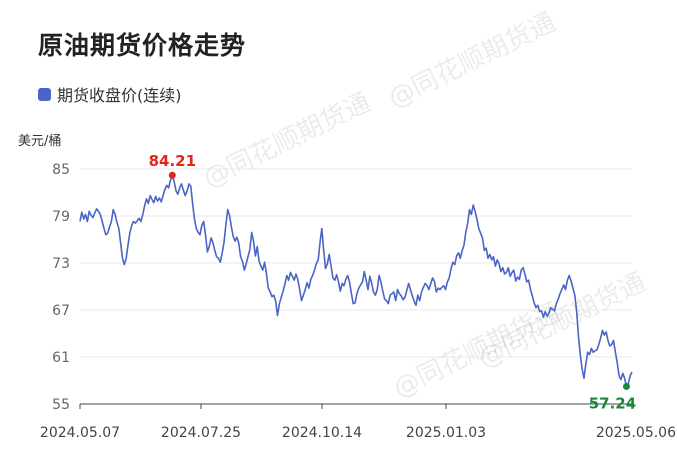 The image size is (677, 460). Describe the element at coordinates (61, 217) in the screenshot. I see `y-tick-label: 79` at that location.